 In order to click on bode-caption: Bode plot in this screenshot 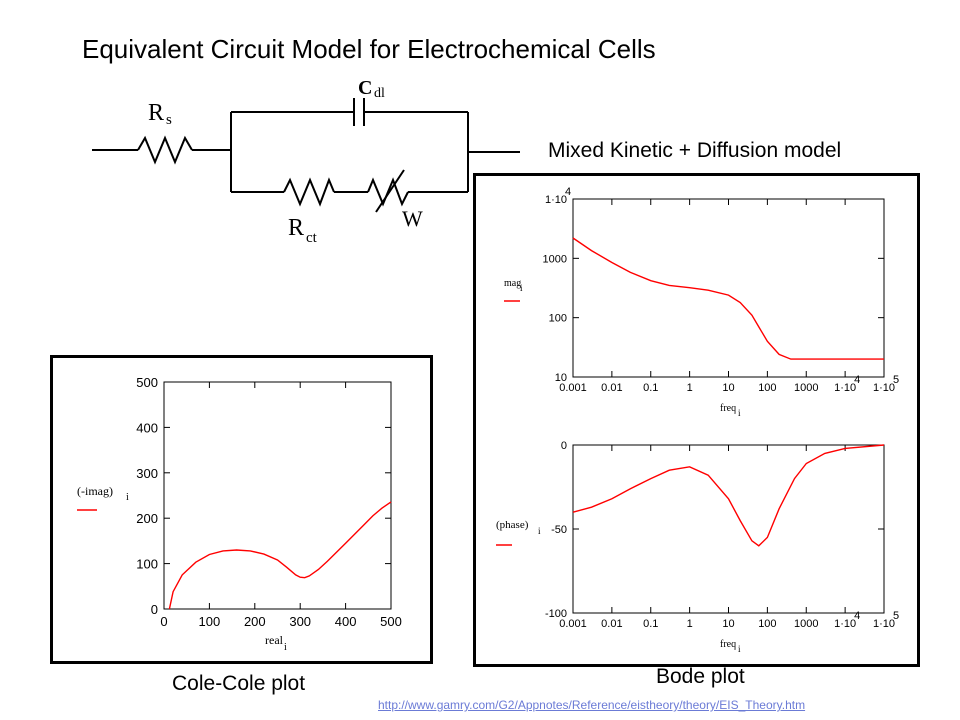, I will do `click(700, 676)`.